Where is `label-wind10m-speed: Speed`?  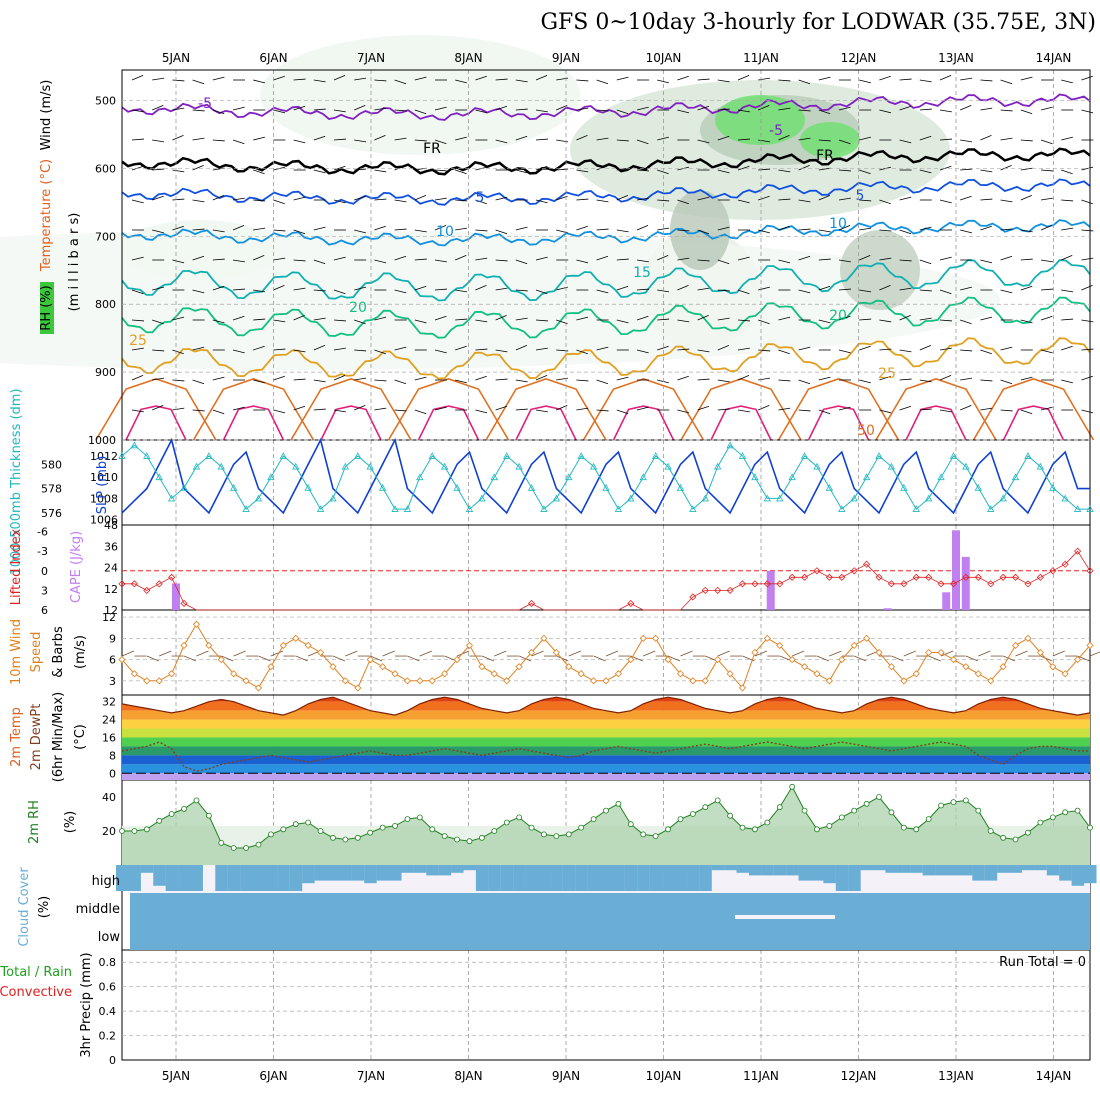
label-wind10m-speed: Speed is located at coordinates (36, 652).